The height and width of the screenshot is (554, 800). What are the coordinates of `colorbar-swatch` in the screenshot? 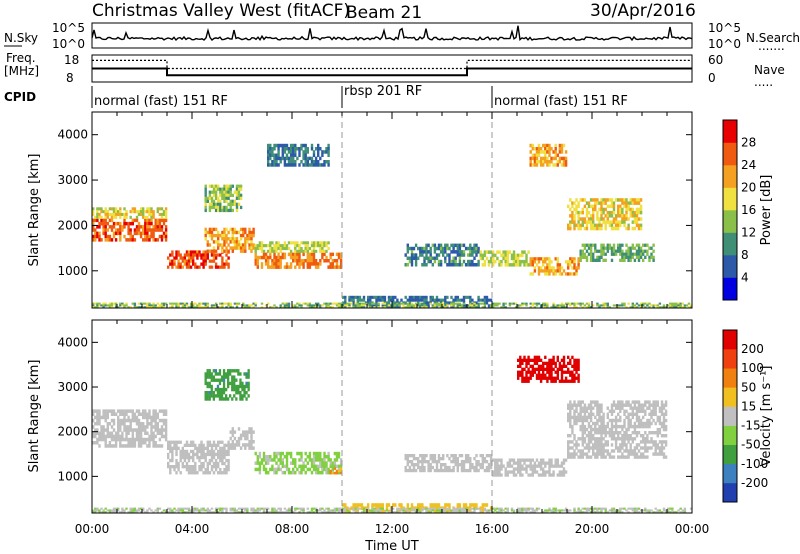 It's located at (730, 244).